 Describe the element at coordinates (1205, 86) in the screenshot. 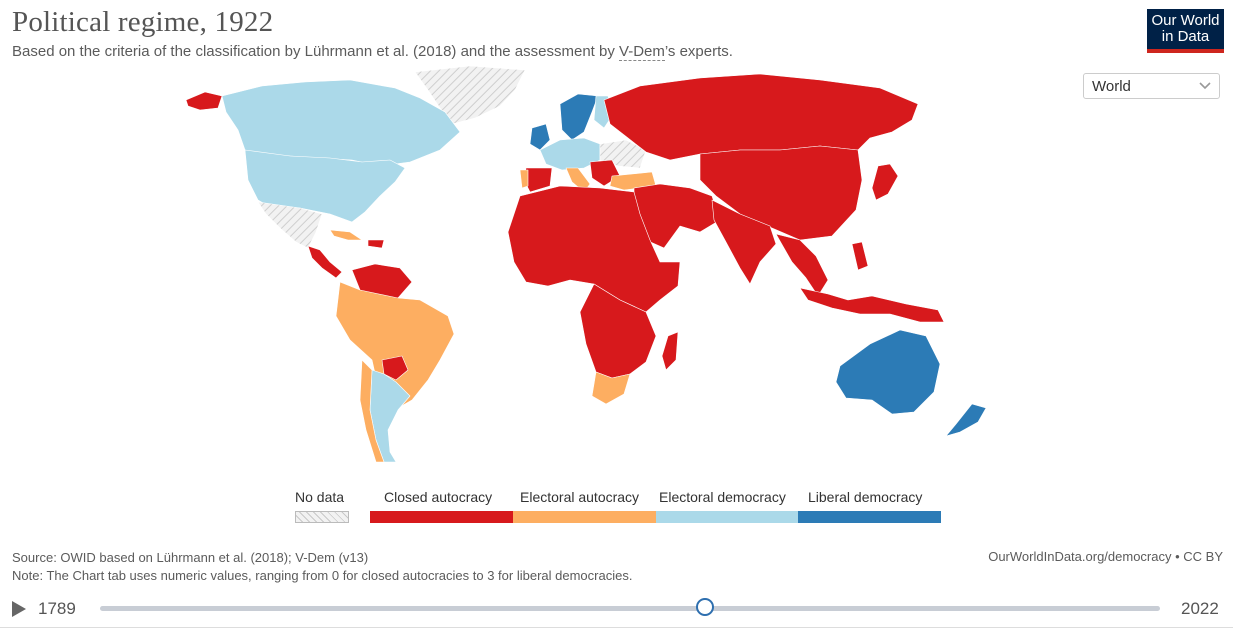

I see `chevron-down-icon` at that location.